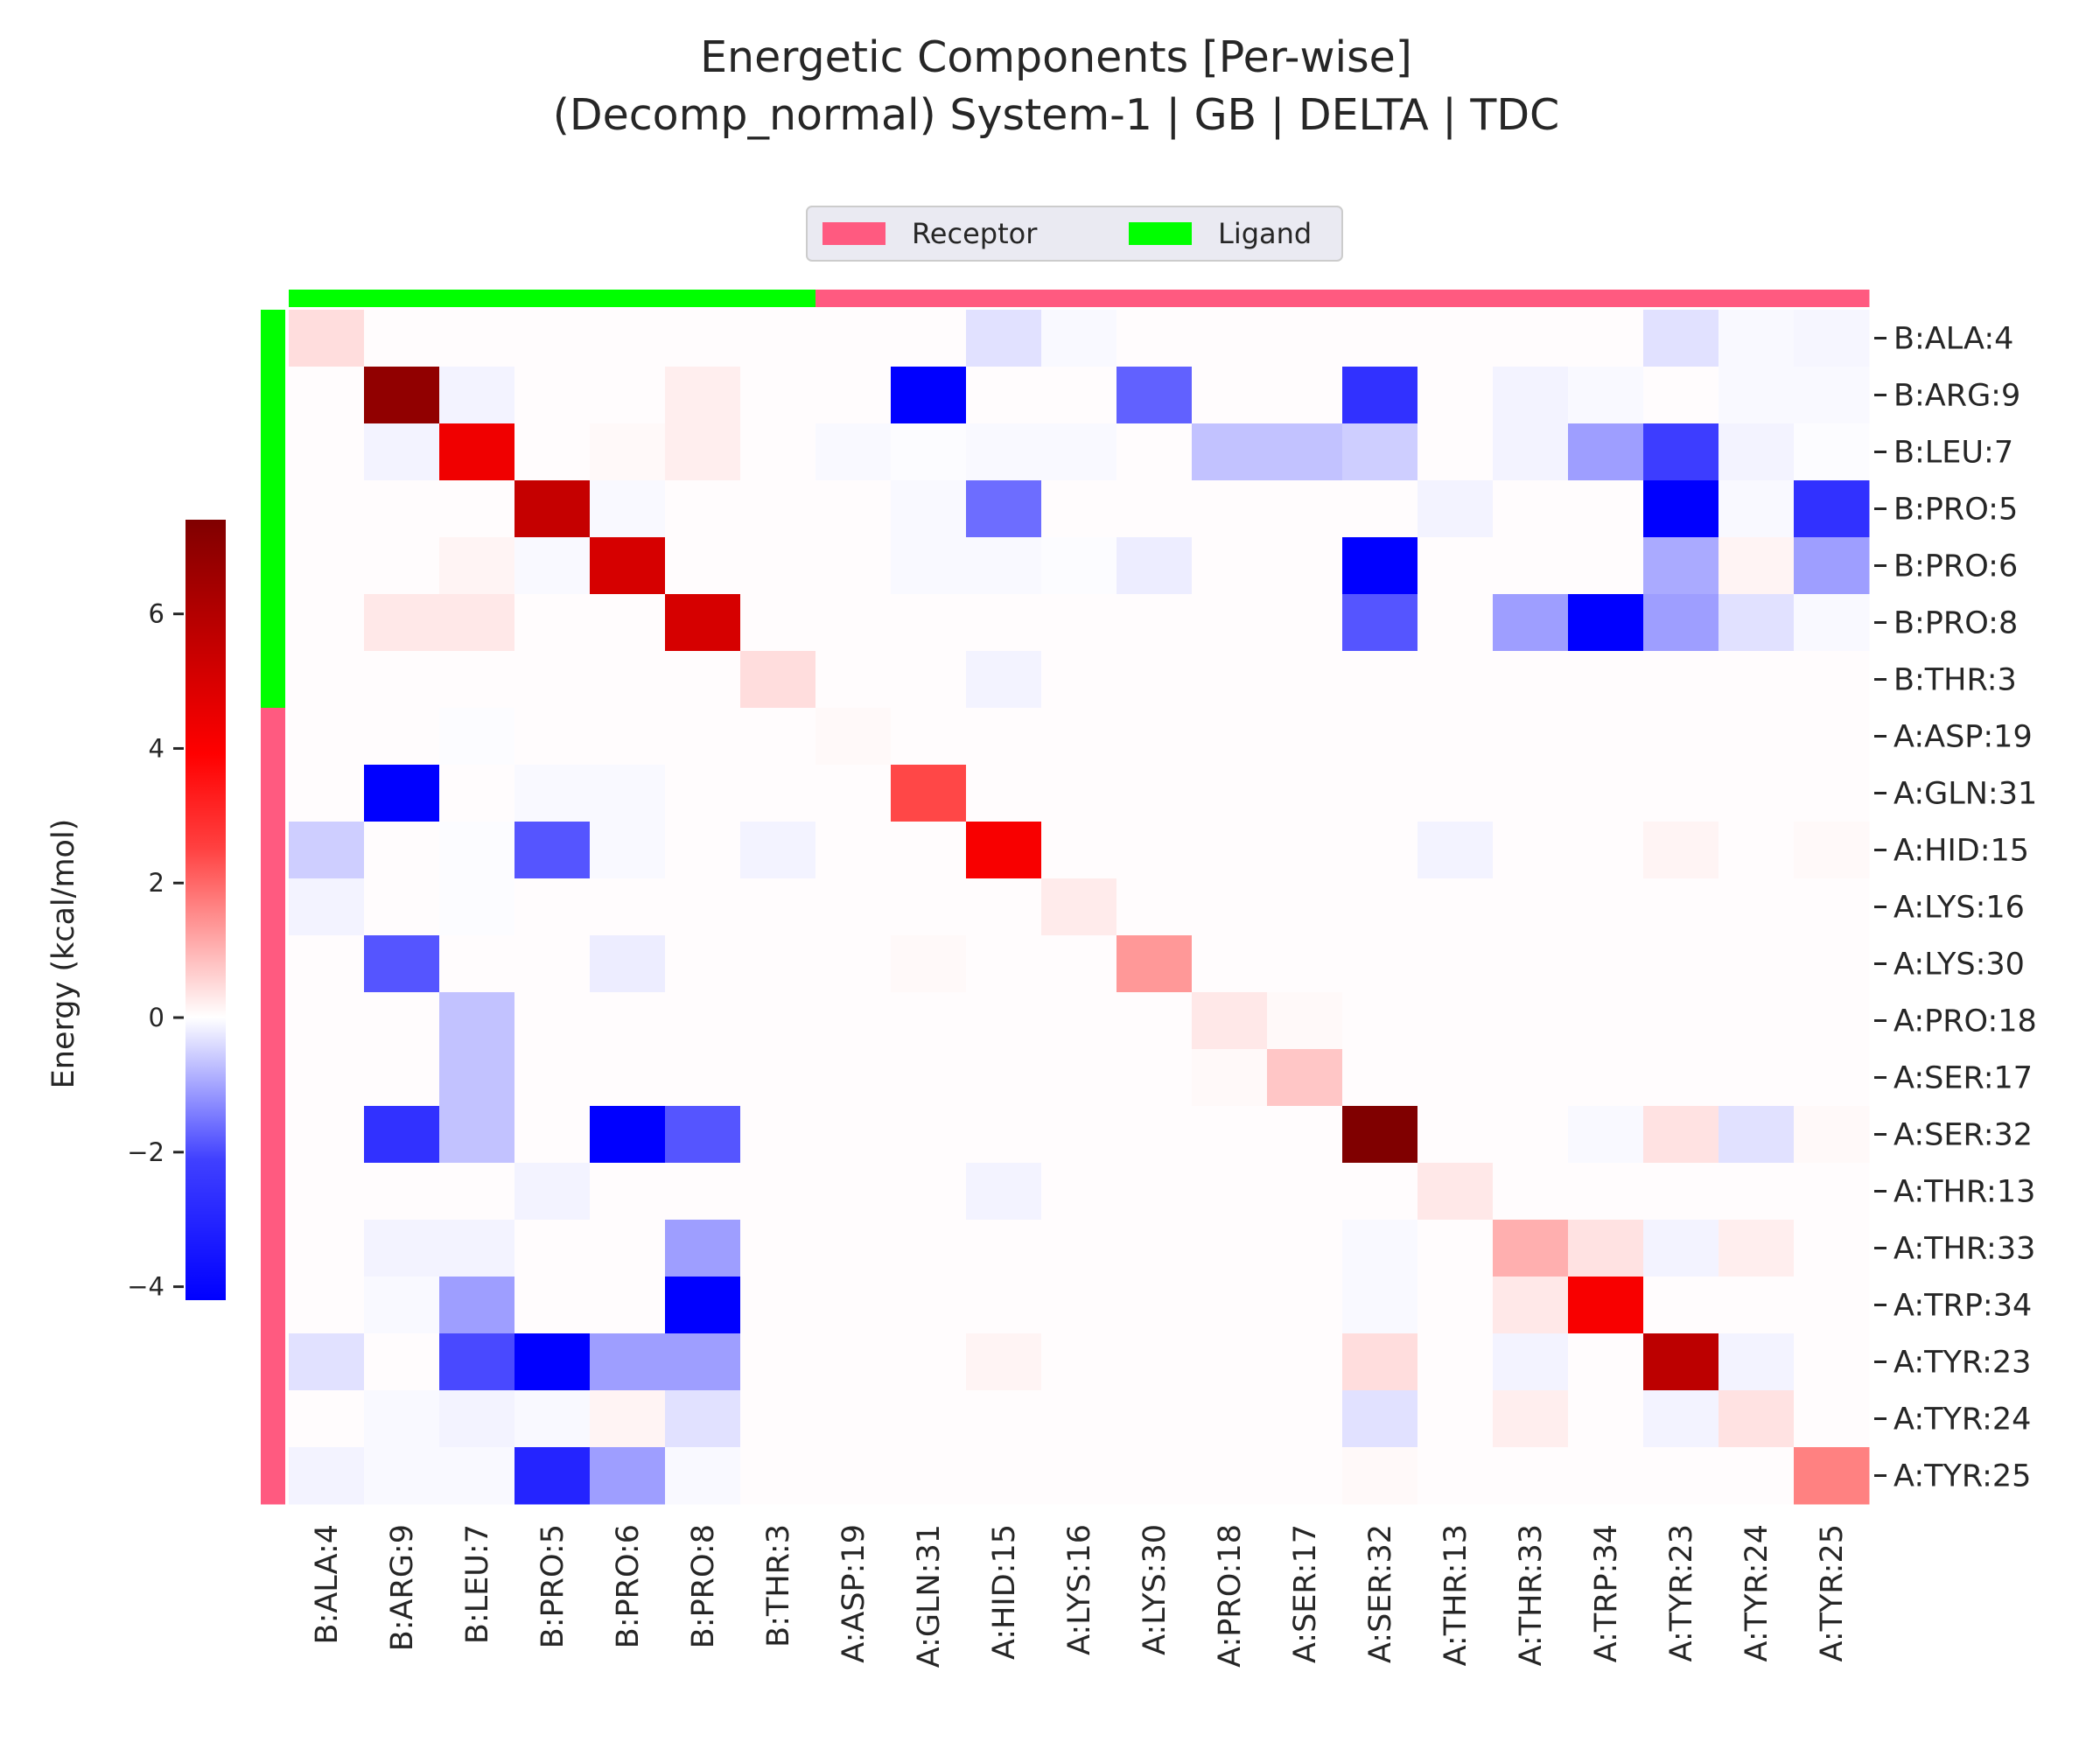 This screenshot has width=2100, height=1756. What do you see at coordinates (1155, 1589) in the screenshot?
I see `column-label: A:LYS:30` at bounding box center [1155, 1589].